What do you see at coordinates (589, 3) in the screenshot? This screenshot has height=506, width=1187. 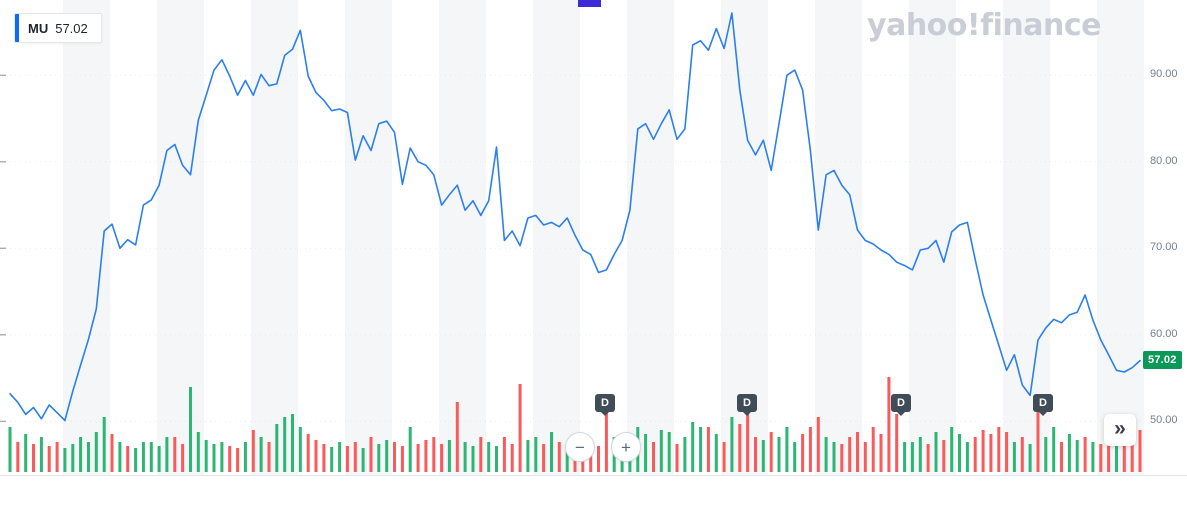 I see `nav-tab-indicator` at bounding box center [589, 3].